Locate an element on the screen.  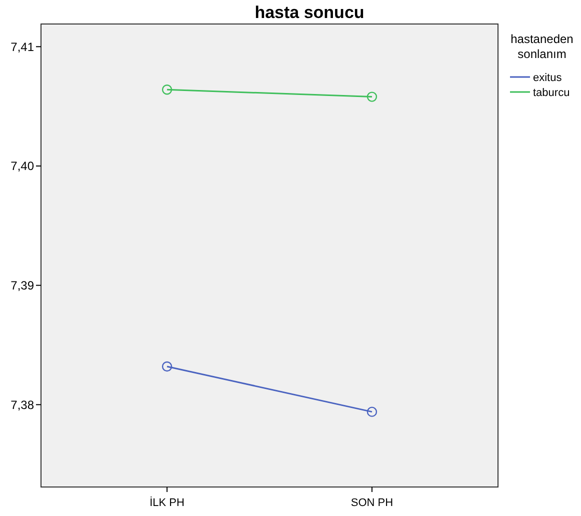
x-tick-label: SON PH is located at coordinates (372, 503).